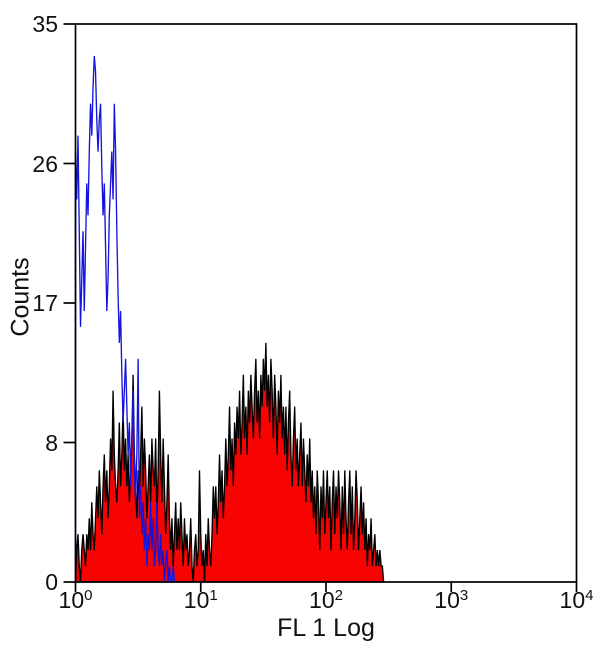  I want to click on x-tick-label: 10², so click(326, 600).